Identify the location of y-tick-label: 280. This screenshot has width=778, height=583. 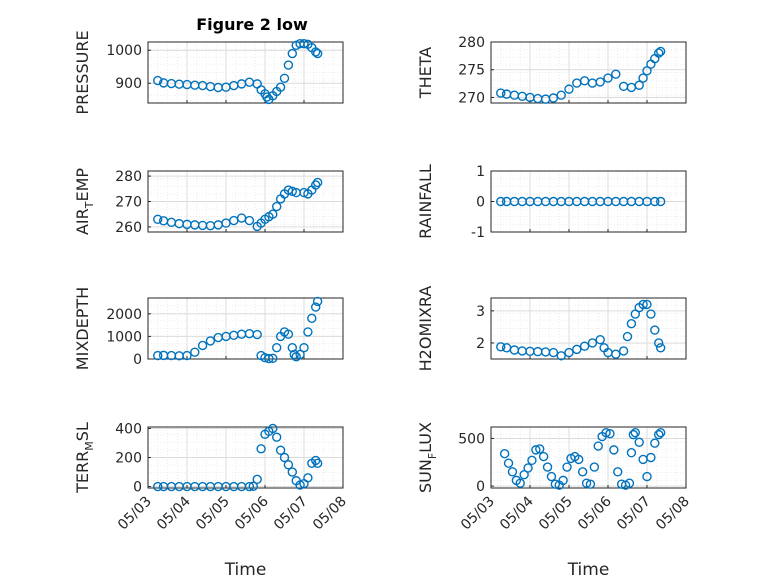
(128, 177).